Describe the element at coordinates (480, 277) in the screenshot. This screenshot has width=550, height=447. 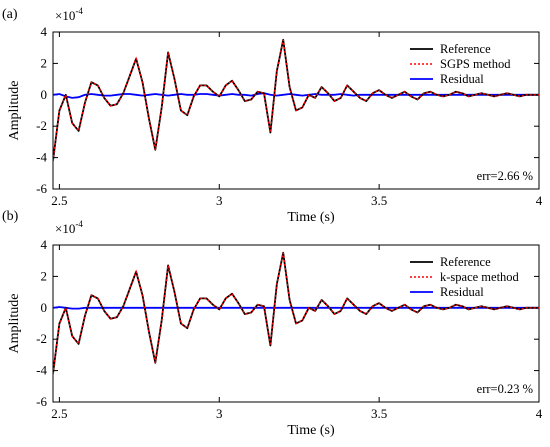
I see `svg-text: k-space method` at that location.